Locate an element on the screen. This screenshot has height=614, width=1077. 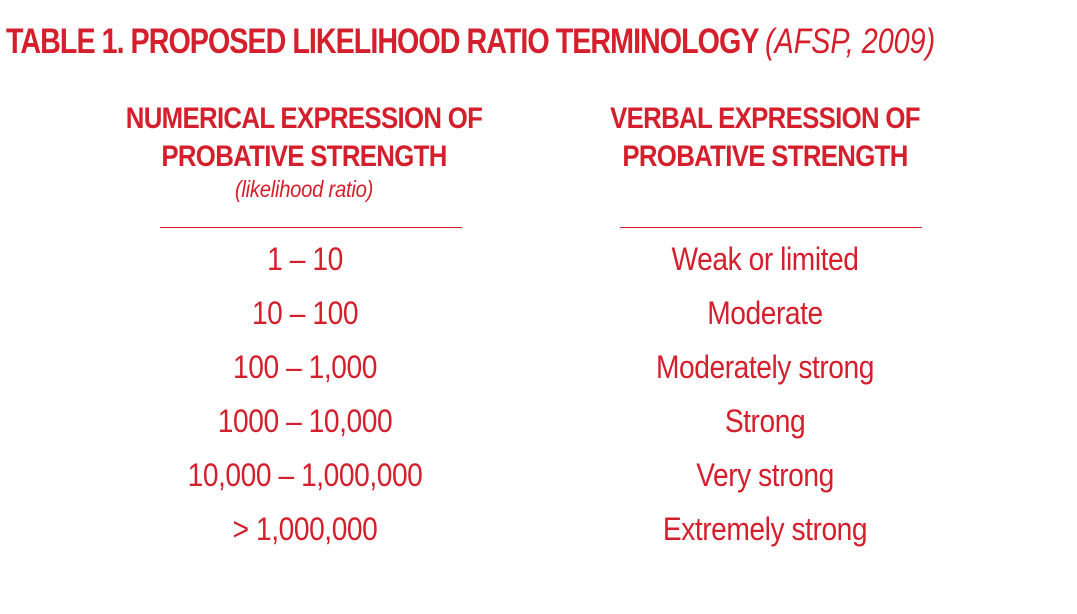
verbal-cell: Weak or limited is located at coordinates (765, 259).